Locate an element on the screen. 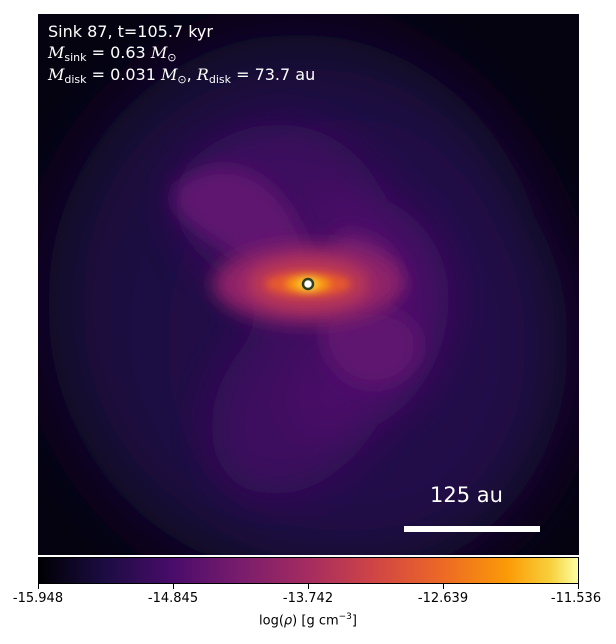 The height and width of the screenshot is (644, 616). colorbar is located at coordinates (308, 570).